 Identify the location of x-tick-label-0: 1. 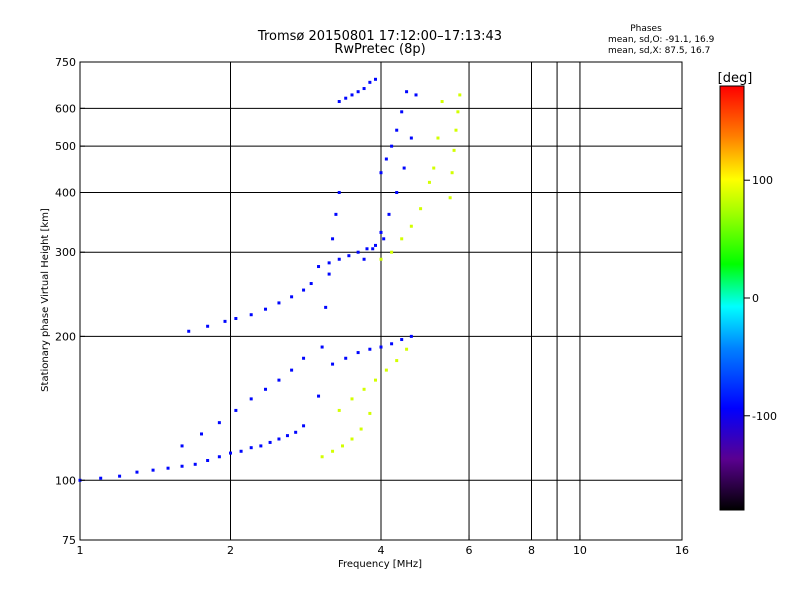
(80, 550).